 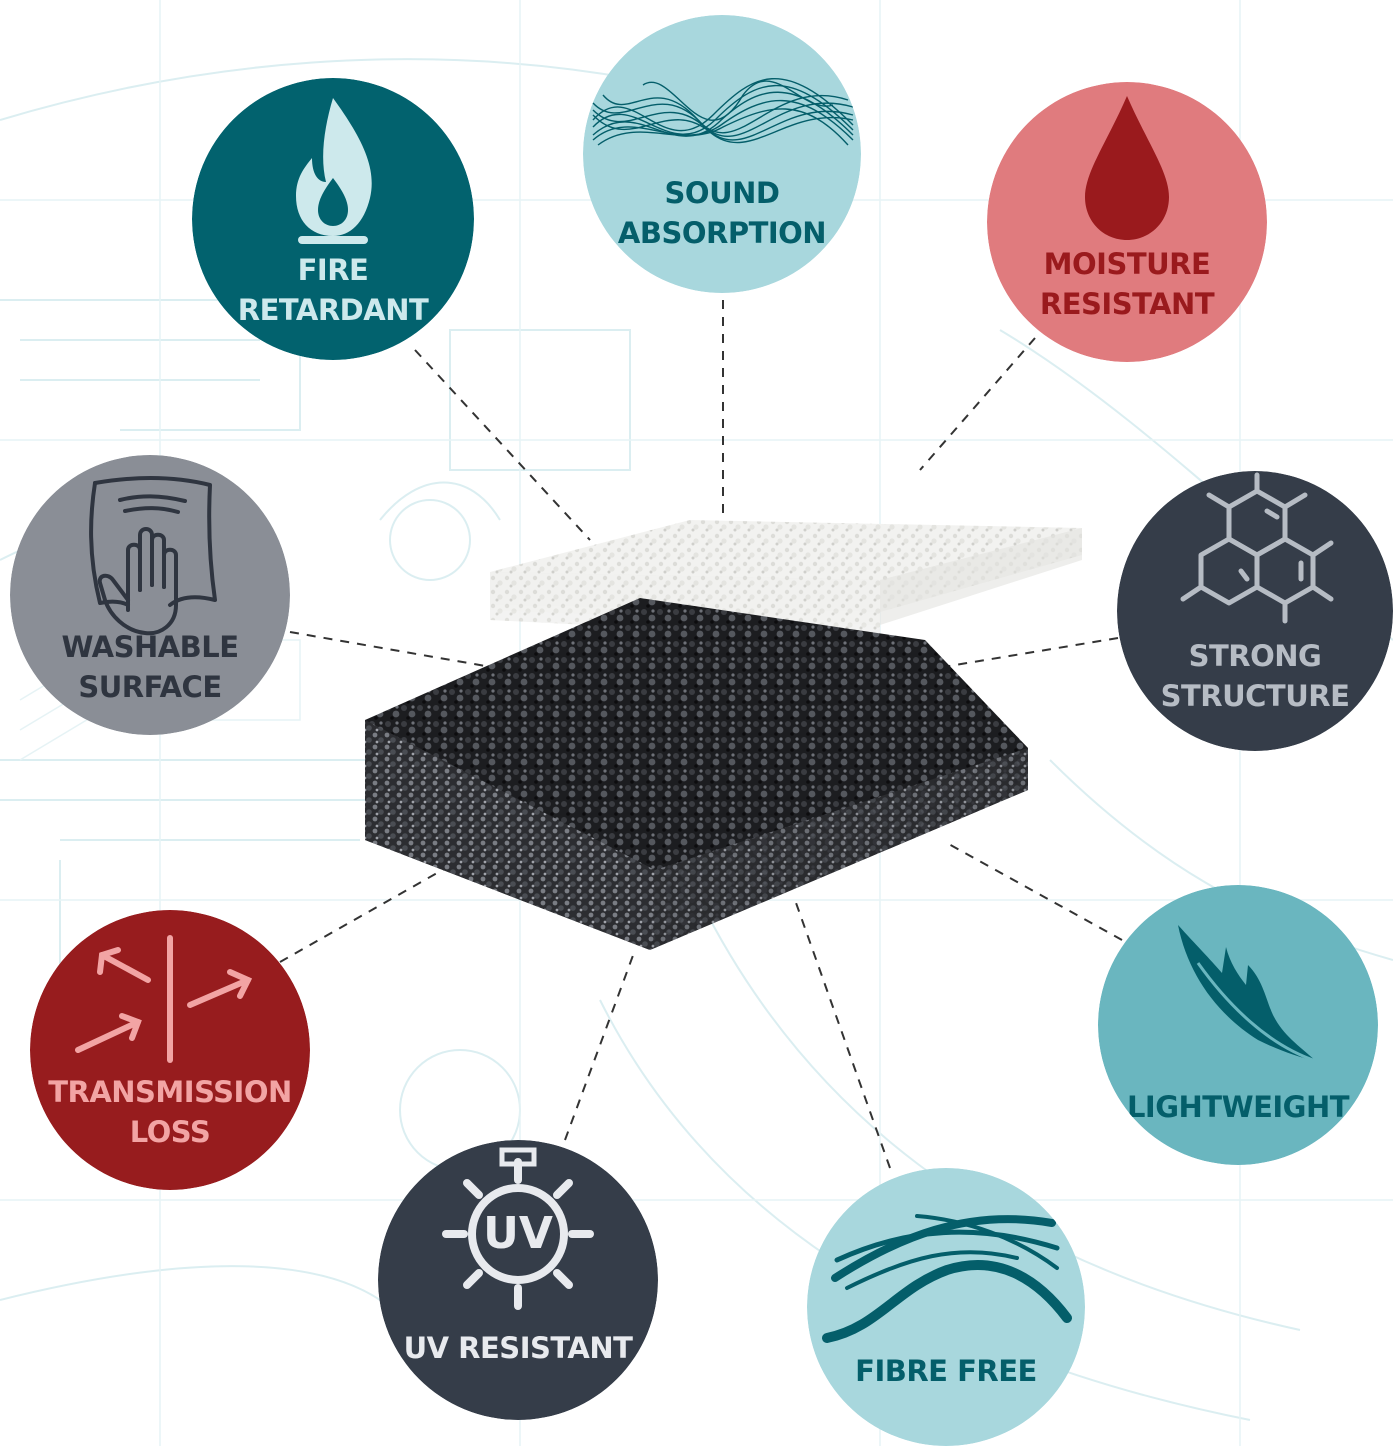 I want to click on water-drop-icon, so click(x=1127, y=222).